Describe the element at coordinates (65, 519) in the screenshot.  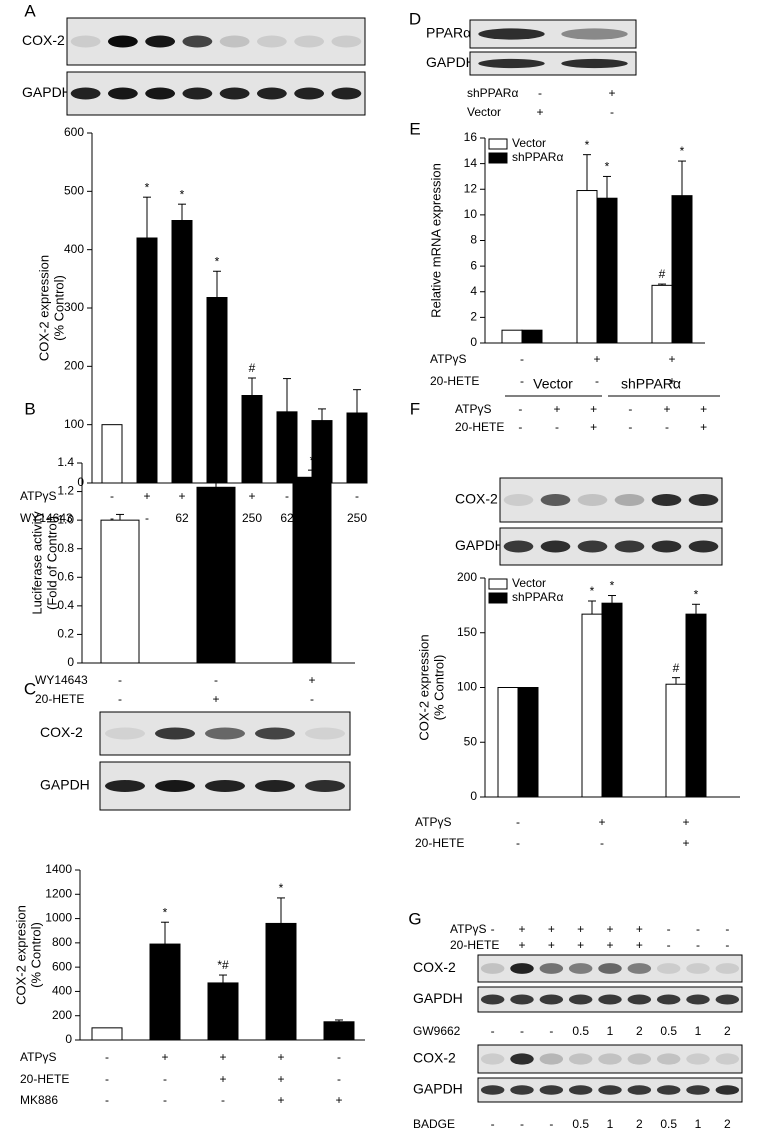
I see `y-tick-label: 1.0` at that location.